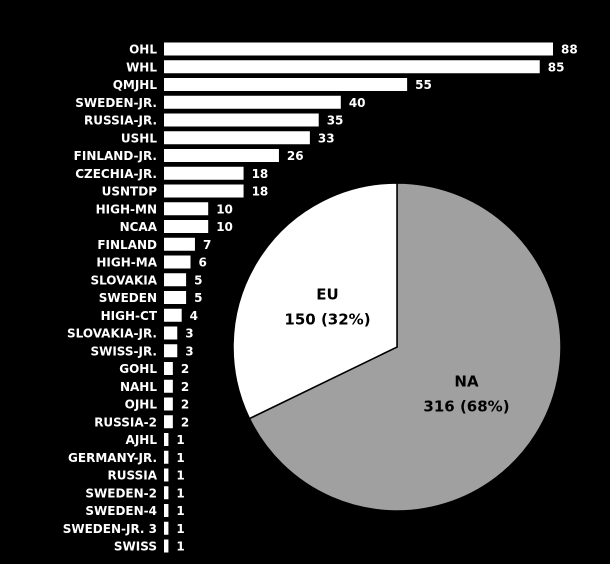 The height and width of the screenshot is (564, 610). Describe the element at coordinates (357, 103) in the screenshot. I see `value-label: 40` at that location.